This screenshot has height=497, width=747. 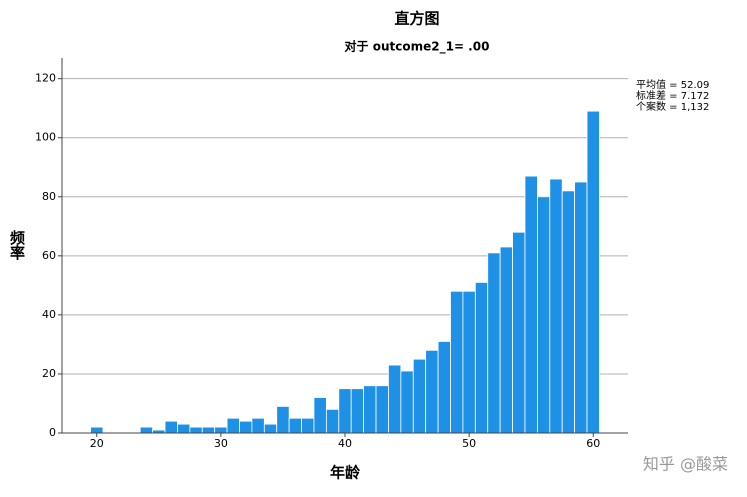 I want to click on y-tick-label: 60, so click(x=49, y=255).